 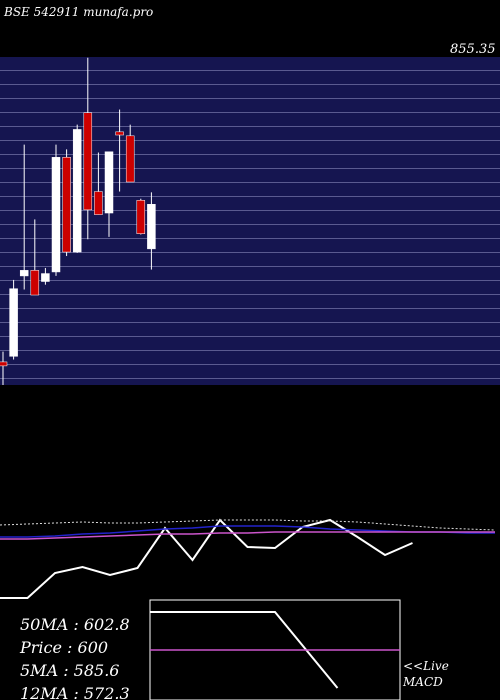 What do you see at coordinates (63, 647) in the screenshot?
I see `info-text: Price : 600` at bounding box center [63, 647].